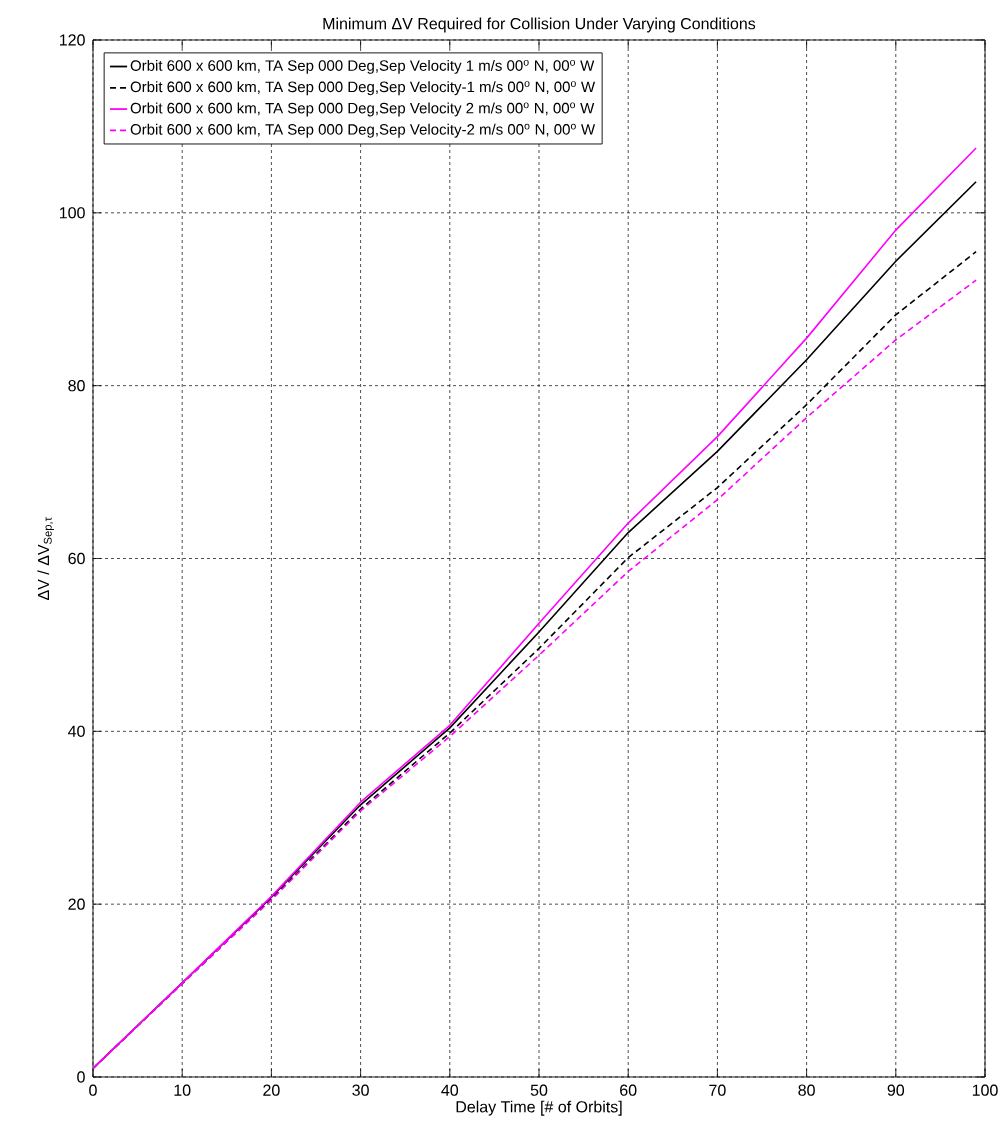 The height and width of the screenshot is (1137, 1007). What do you see at coordinates (45, 559) in the screenshot?
I see `y-axis-title: ΔV / ΔV$_{Sep,τ}$` at bounding box center [45, 559].